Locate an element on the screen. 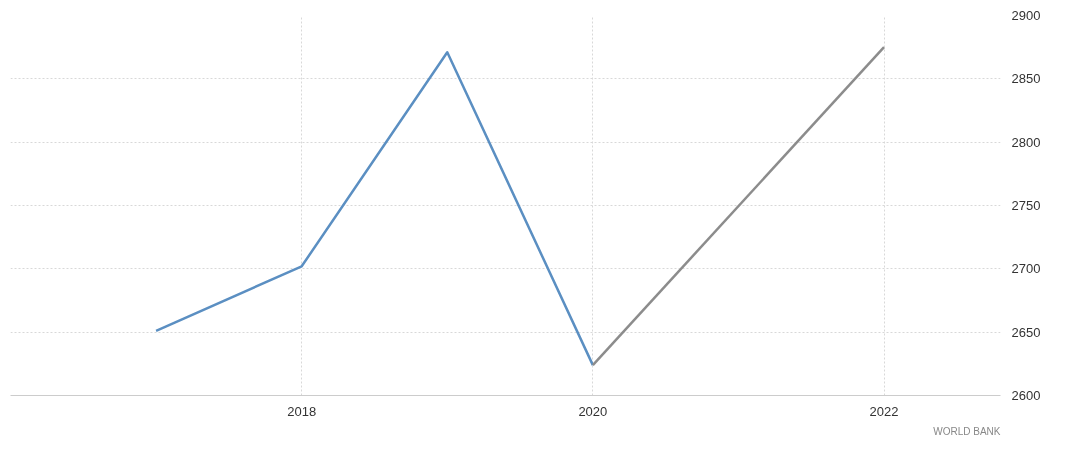 The width and height of the screenshot is (1067, 454). x-tick-label: 2018 is located at coordinates (302, 411).